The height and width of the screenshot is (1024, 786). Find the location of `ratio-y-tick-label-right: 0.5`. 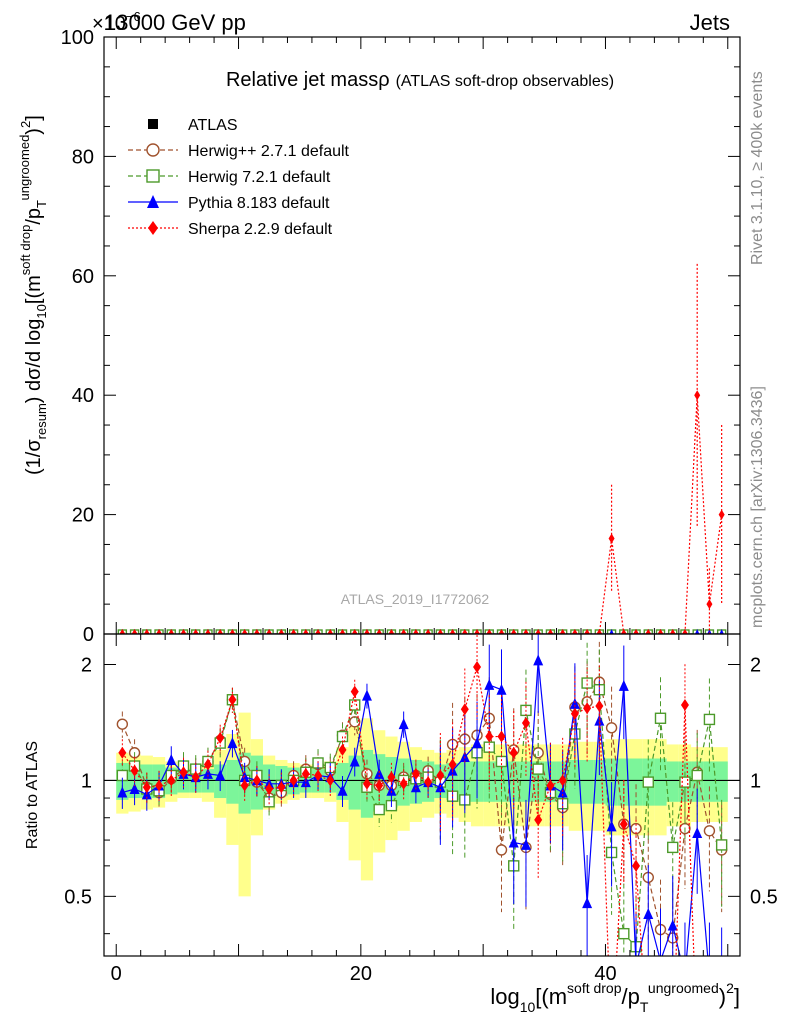

ratio-y-tick-label-right: 0.5 is located at coordinates (764, 897).